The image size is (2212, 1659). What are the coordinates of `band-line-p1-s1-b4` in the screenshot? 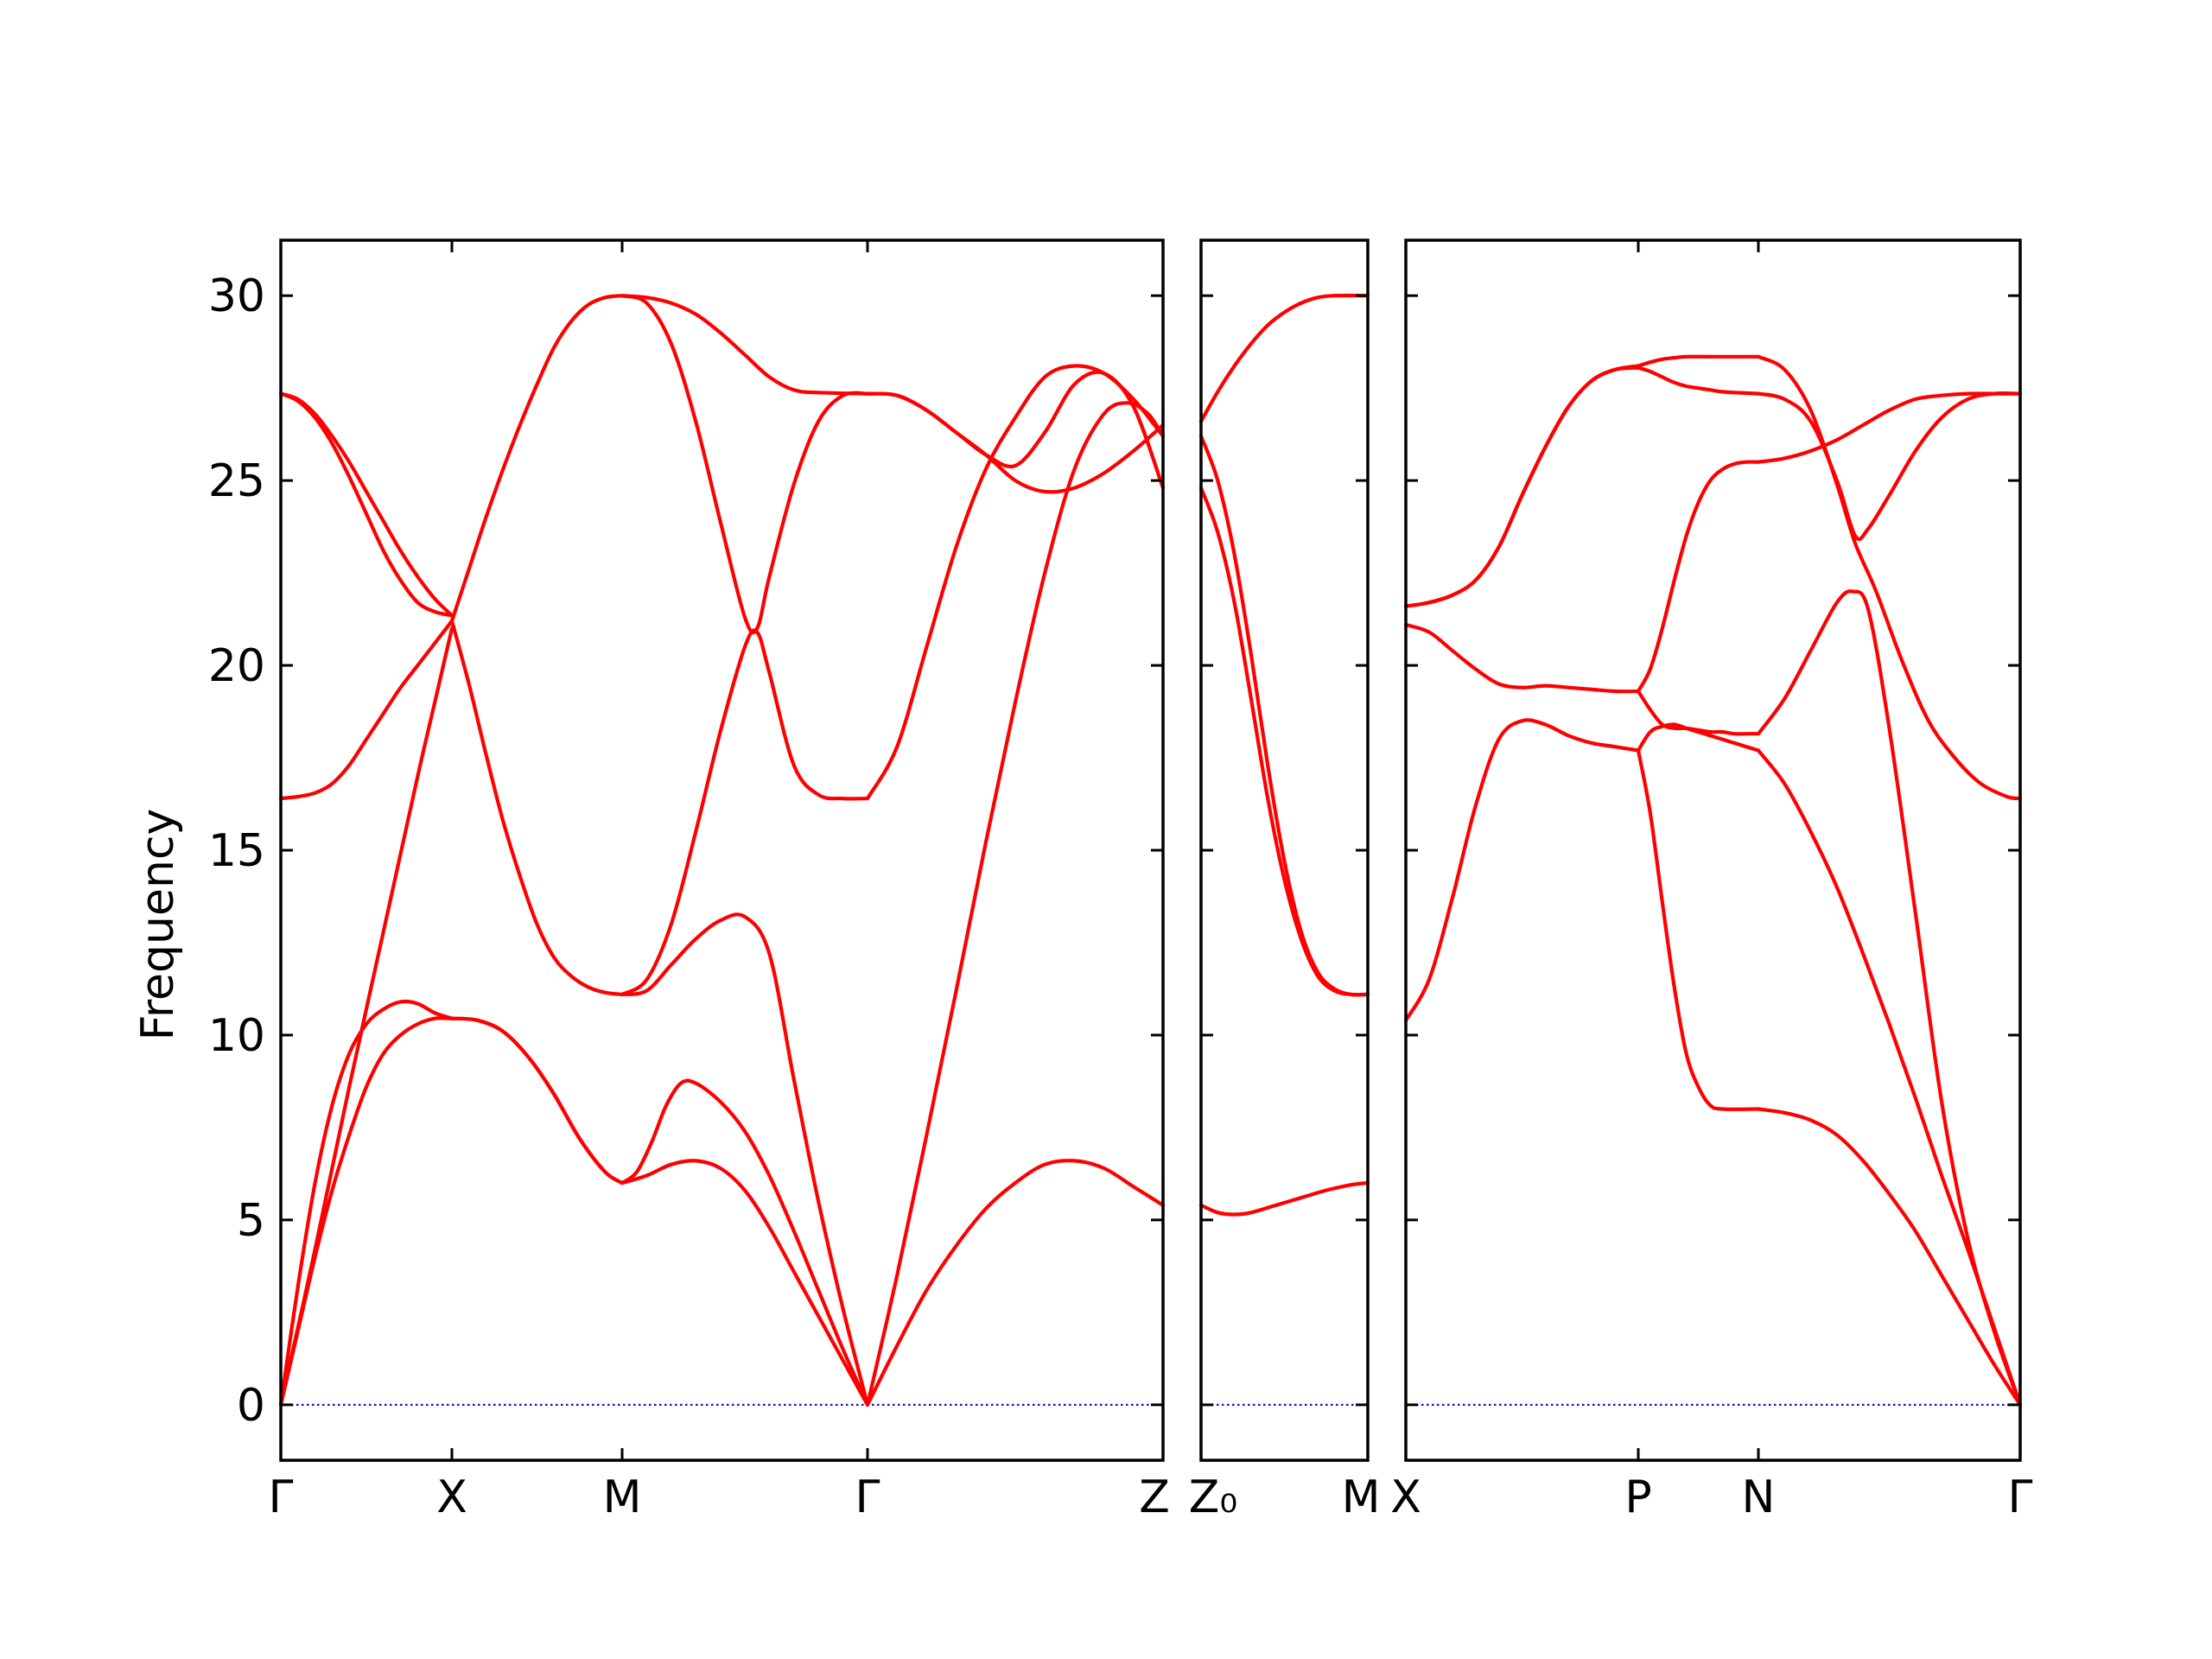 It's located at (366, 710).